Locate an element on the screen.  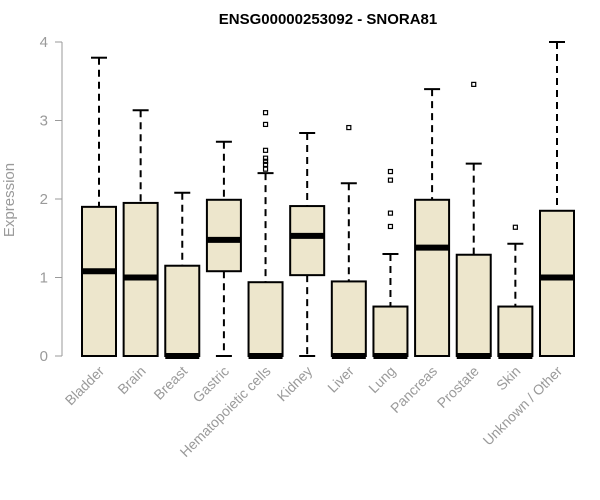
x-category-label: Skin is located at coordinates (508, 378).